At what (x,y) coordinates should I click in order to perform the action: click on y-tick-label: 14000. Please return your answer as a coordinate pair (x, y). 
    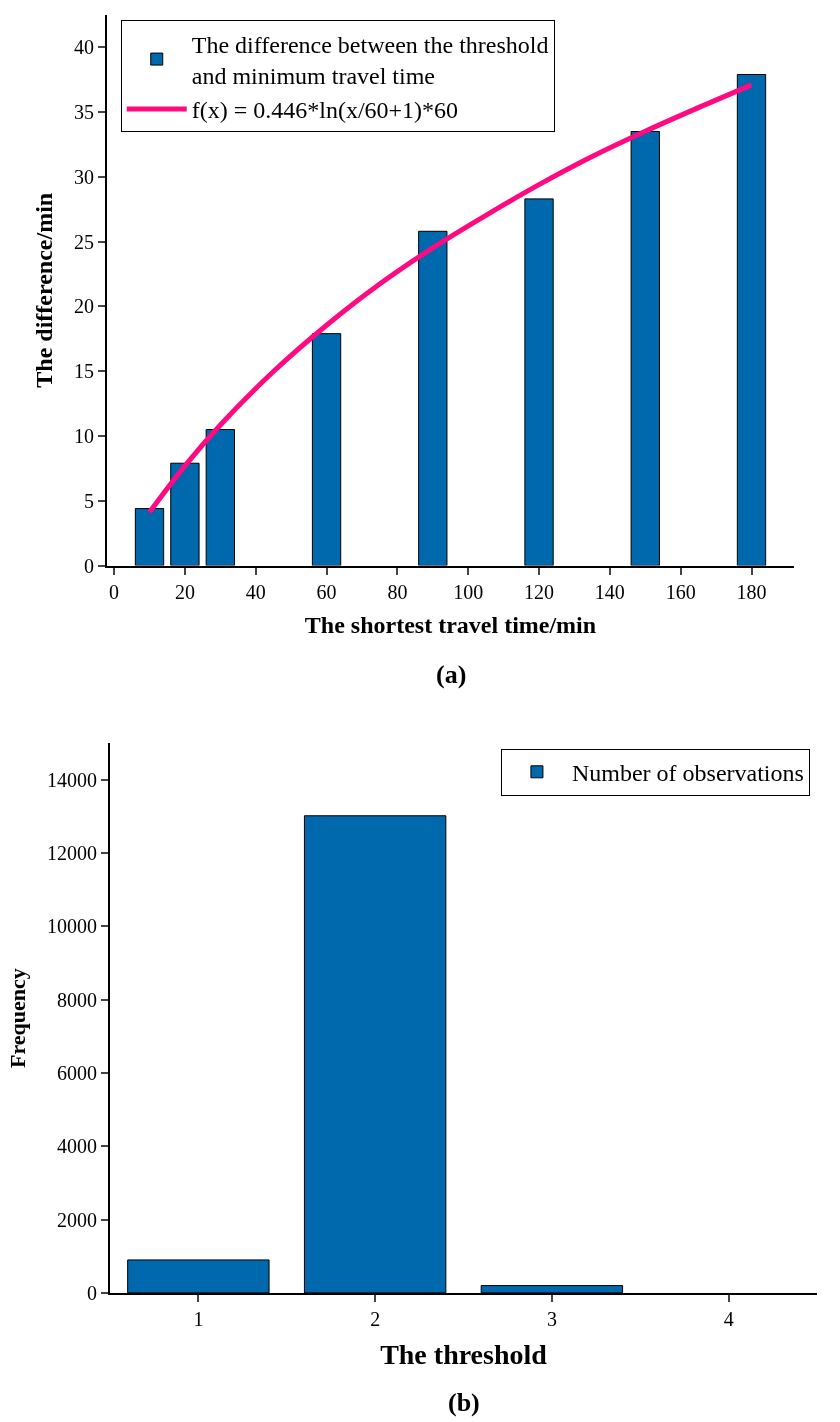
    Looking at the image, I should click on (72, 779).